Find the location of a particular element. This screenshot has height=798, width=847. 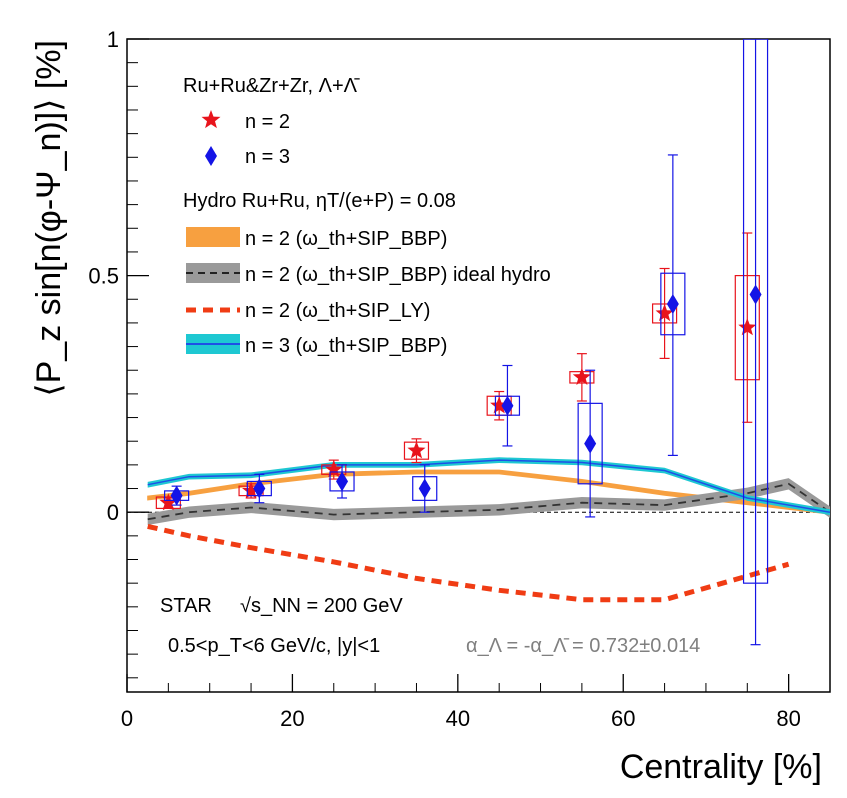

annotation-alpha: α_Λ = -α_Λ̄ = 0.732±0.014 is located at coordinates (583, 646).